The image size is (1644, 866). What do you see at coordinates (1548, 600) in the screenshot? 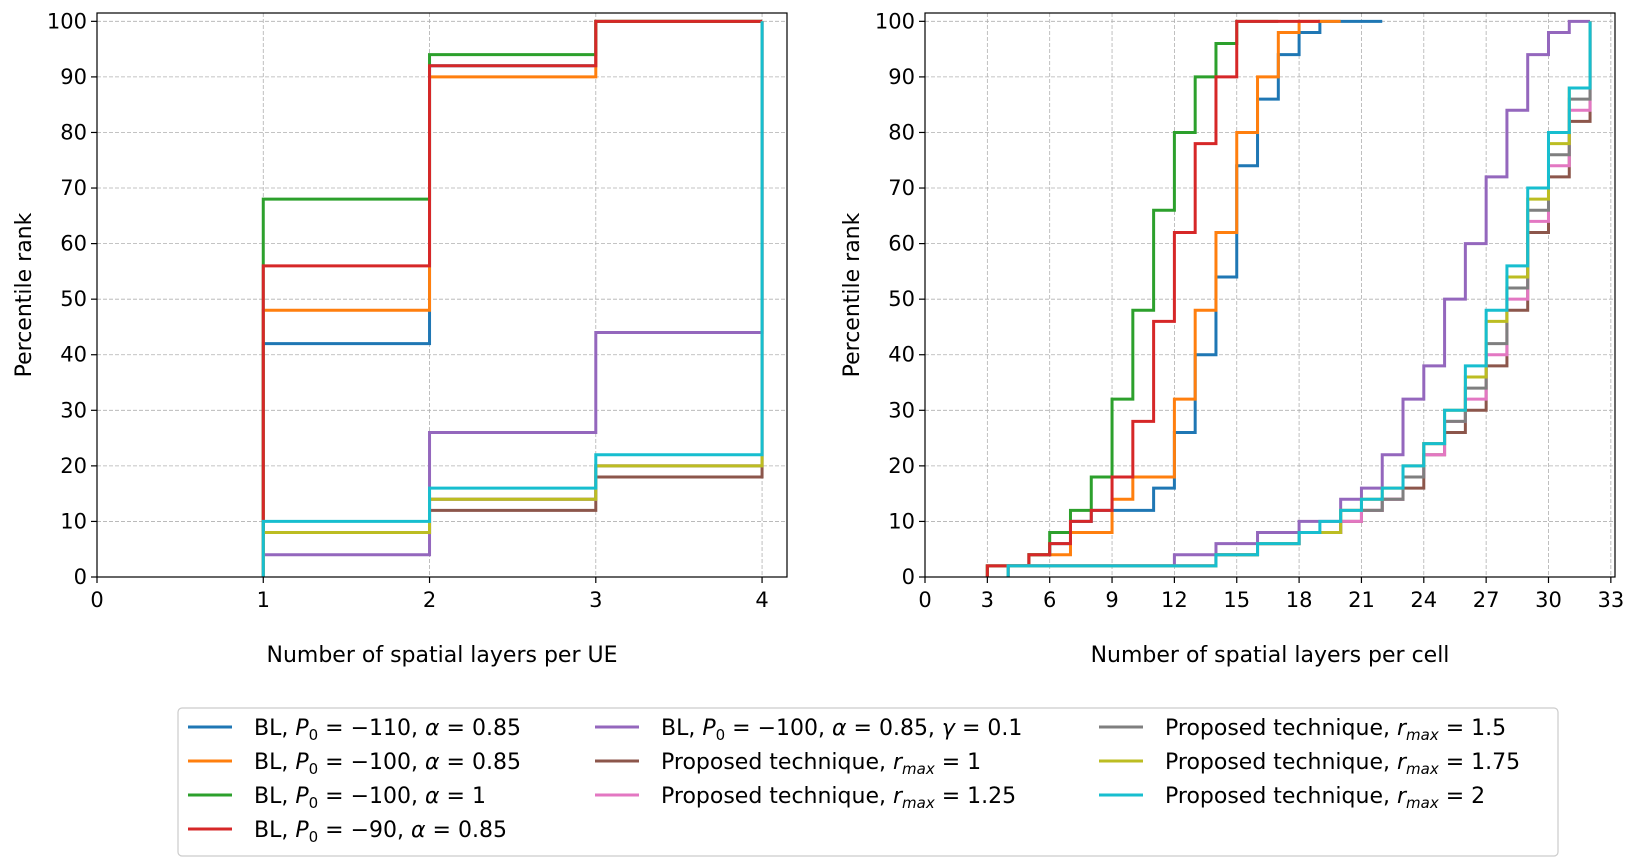
I see `x-tick-label: 30` at bounding box center [1548, 600].